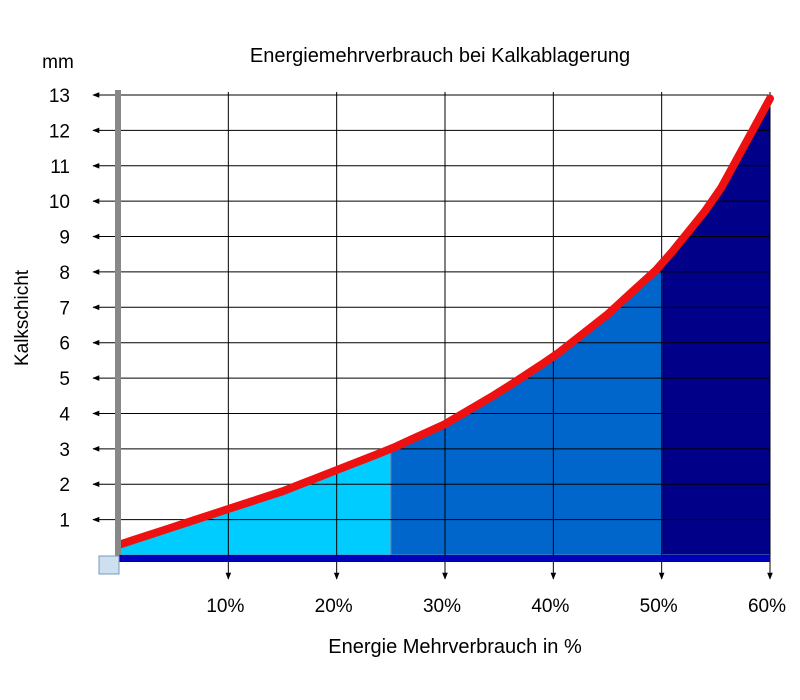 This screenshot has height=700, width=800. Describe the element at coordinates (64, 450) in the screenshot. I see `y-tick-label-3: 3` at that location.